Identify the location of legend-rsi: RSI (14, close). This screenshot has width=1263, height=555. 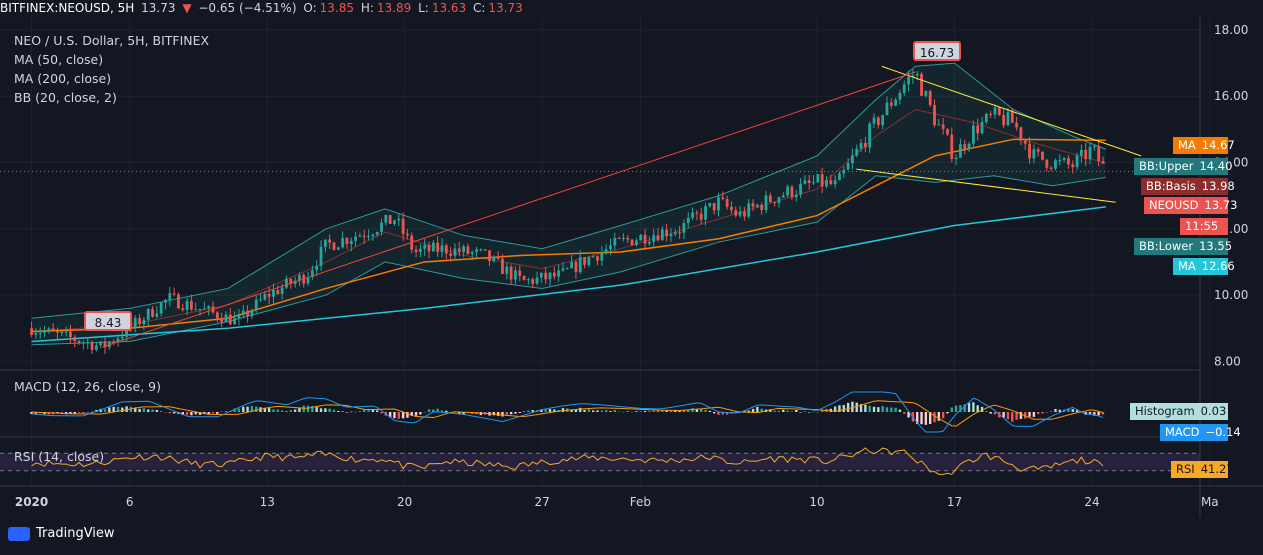
(59, 456).